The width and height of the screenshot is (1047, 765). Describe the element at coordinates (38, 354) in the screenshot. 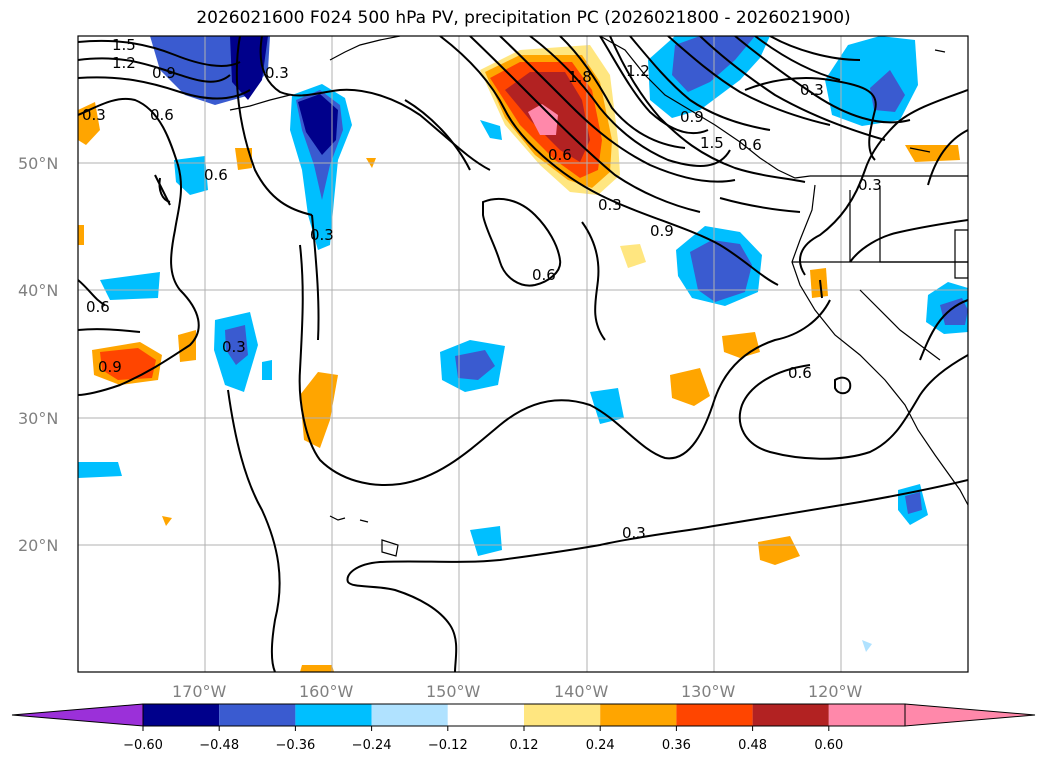

I see `latitude-labels: 50°N 40°N 30°N 20°N` at that location.